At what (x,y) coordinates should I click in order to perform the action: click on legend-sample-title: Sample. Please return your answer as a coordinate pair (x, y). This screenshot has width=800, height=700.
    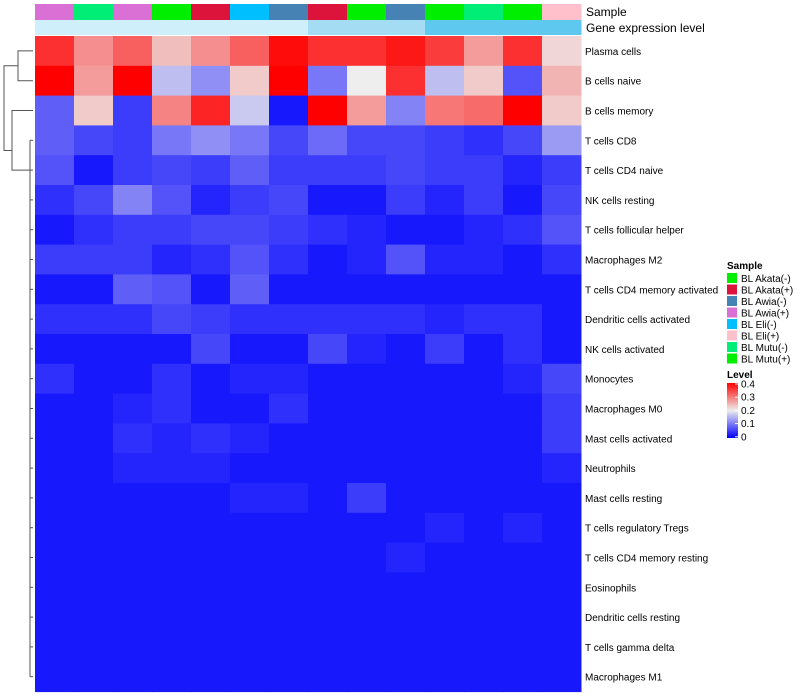
    Looking at the image, I should click on (745, 266).